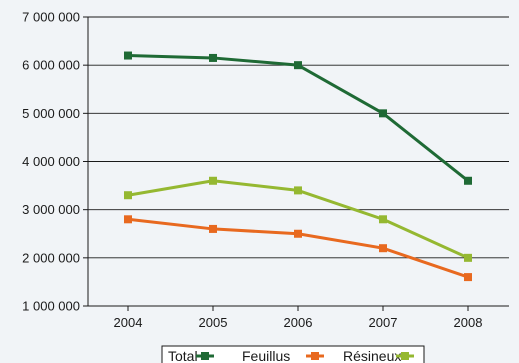  I want to click on y-tick-label: 1 000 000, so click(51, 306).